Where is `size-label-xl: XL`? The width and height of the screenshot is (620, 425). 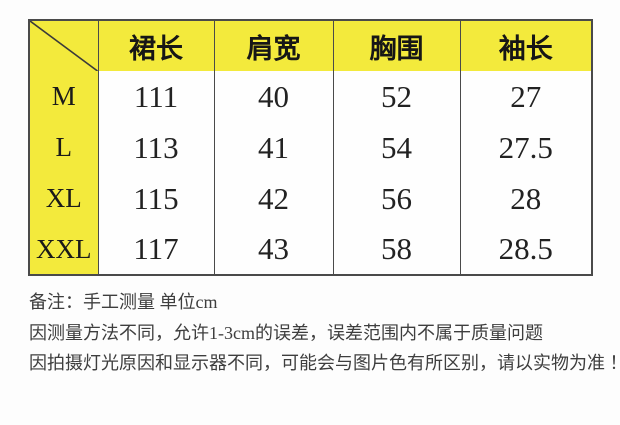 size-label-xl: XL is located at coordinates (63, 198).